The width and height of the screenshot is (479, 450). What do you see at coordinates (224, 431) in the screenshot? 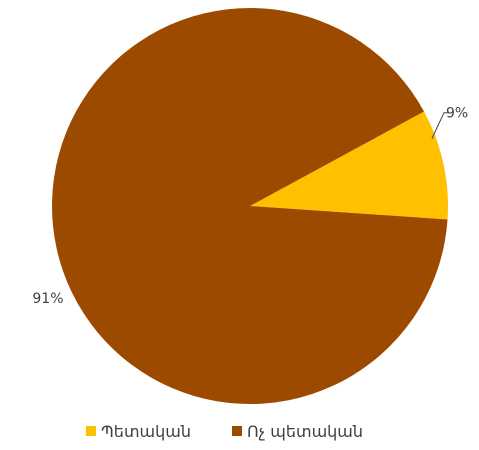
I see `legend: Պետական Ոչ պետական` at bounding box center [224, 431].